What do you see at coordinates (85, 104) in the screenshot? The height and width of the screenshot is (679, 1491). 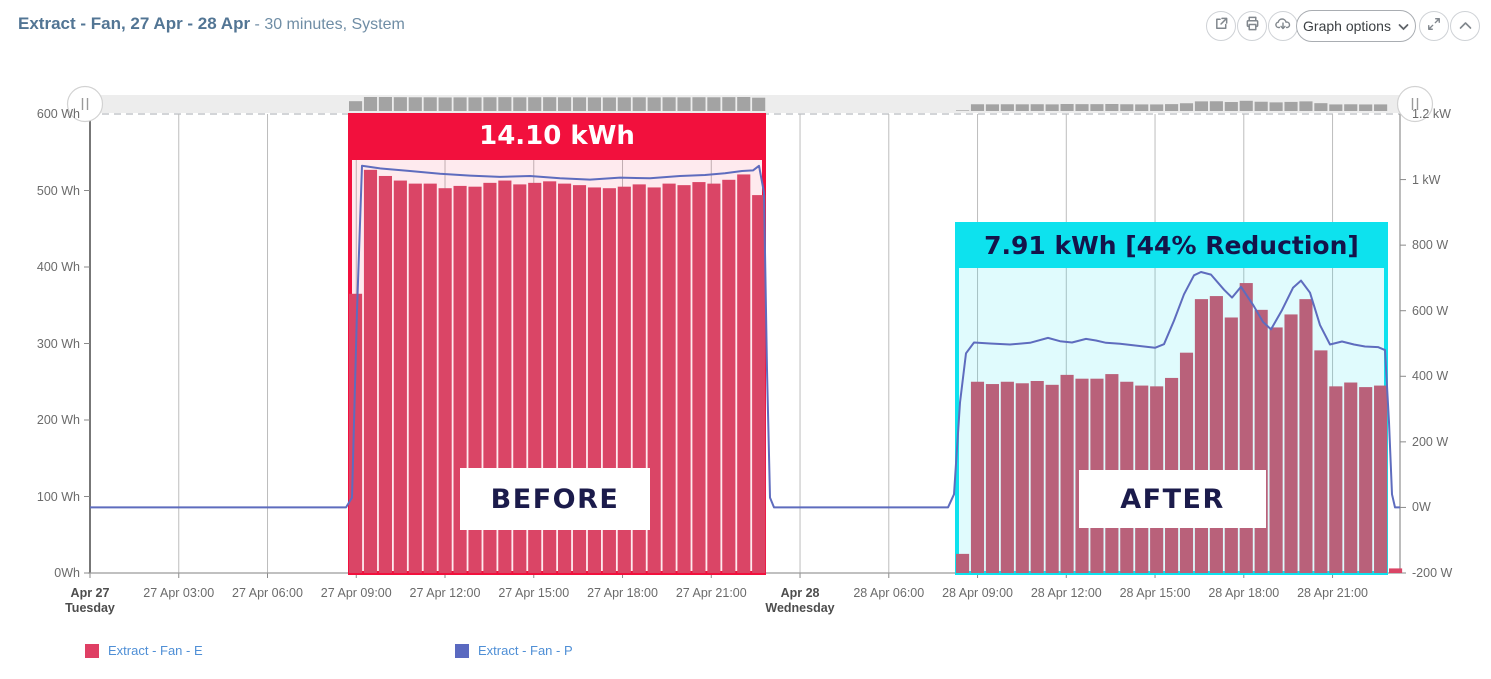 I see `navigator-handle-left` at bounding box center [85, 104].